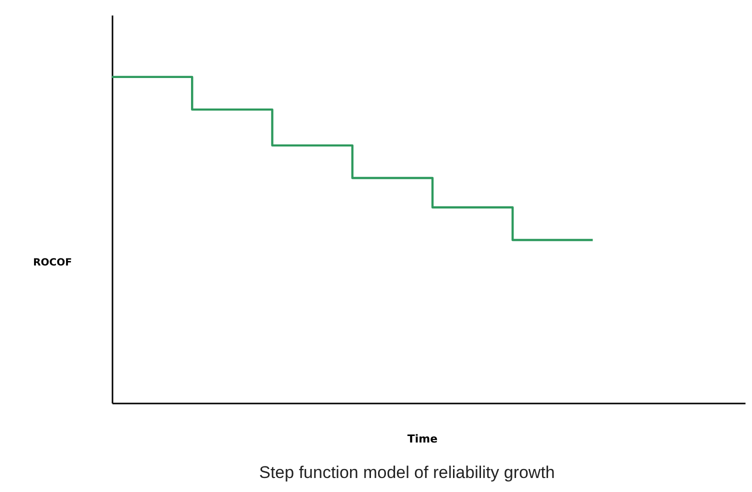 This screenshot has width=752, height=492. Describe the element at coordinates (407, 472) in the screenshot. I see `text: Step function model of reliability growth` at that location.